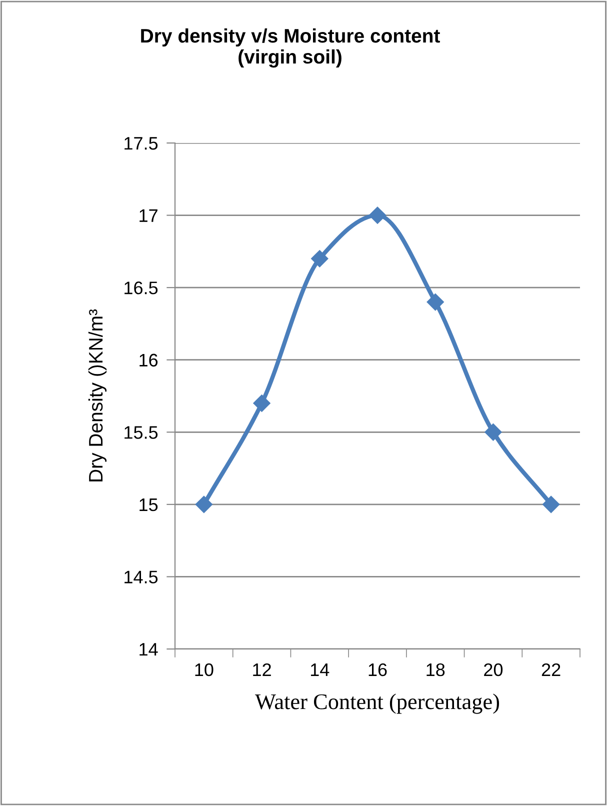 The width and height of the screenshot is (607, 806). Describe the element at coordinates (149, 215) in the screenshot. I see `y-tick-label: 17` at that location.